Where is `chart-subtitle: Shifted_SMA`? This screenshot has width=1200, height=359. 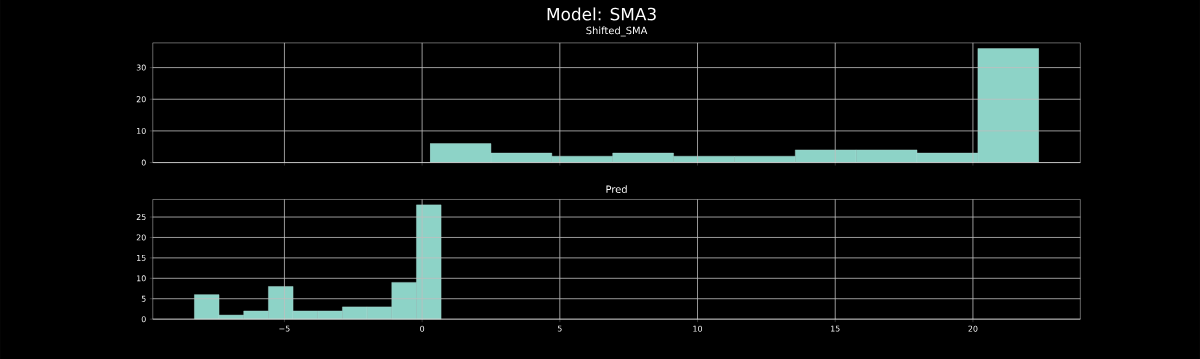 chart-subtitle: Shifted_SMA is located at coordinates (617, 31).